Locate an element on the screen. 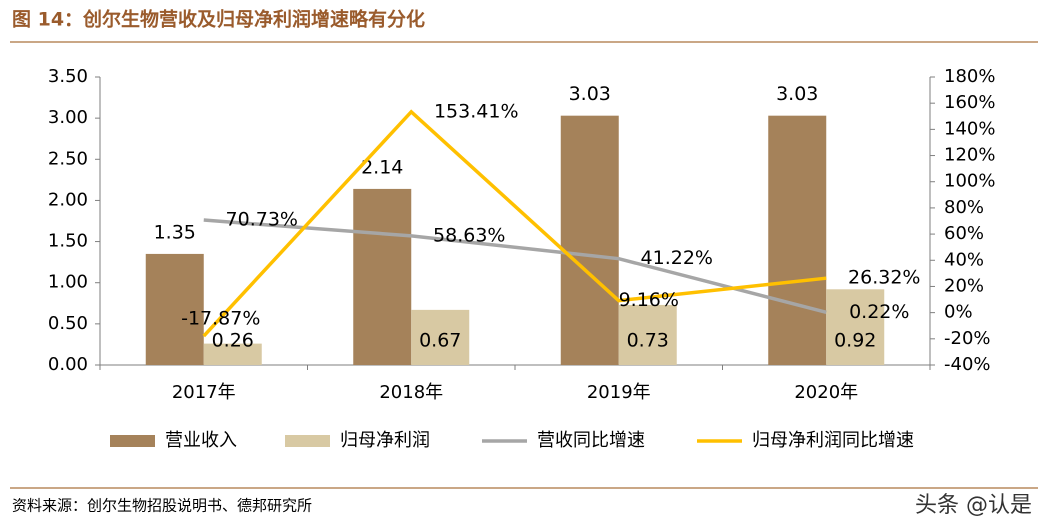  y-tick-label: 0.00 is located at coordinates (68, 364).